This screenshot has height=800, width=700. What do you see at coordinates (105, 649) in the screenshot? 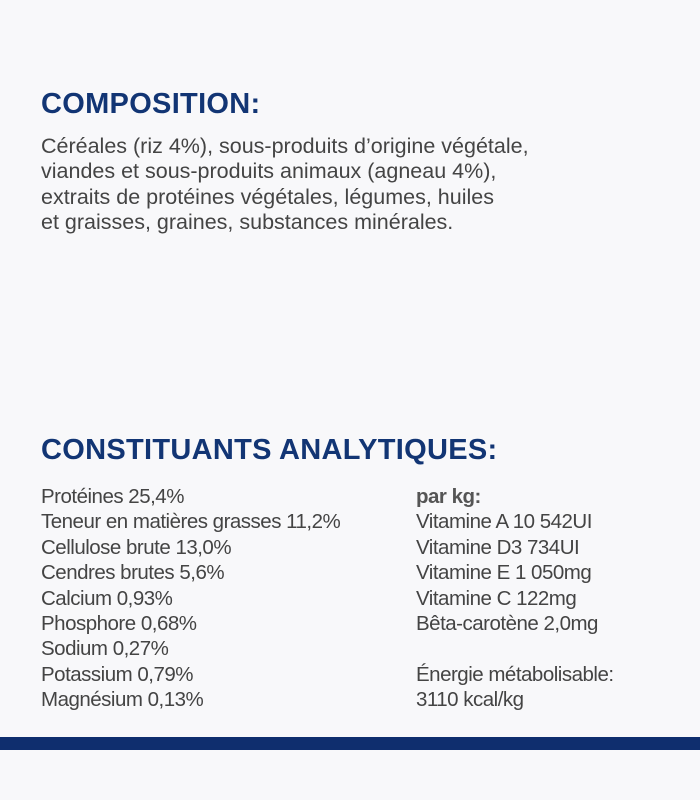
I see `constituent-item: Sodium 0,27%` at bounding box center [105, 649].